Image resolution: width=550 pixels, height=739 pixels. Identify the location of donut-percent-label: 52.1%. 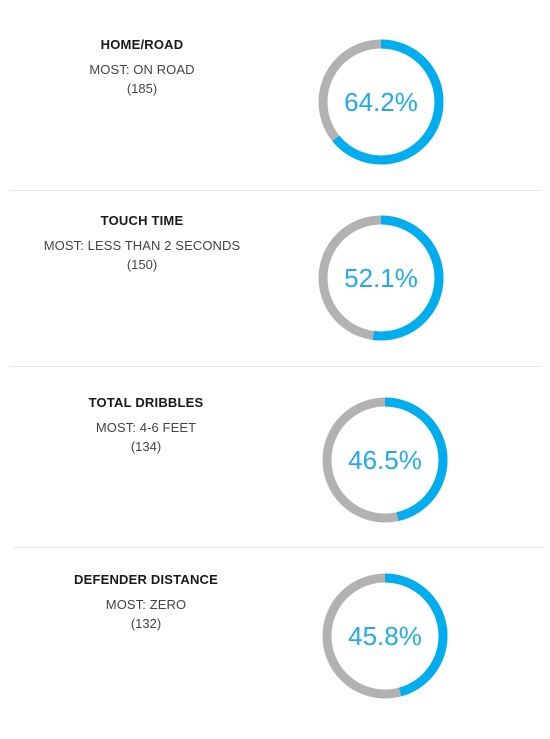
(381, 278).